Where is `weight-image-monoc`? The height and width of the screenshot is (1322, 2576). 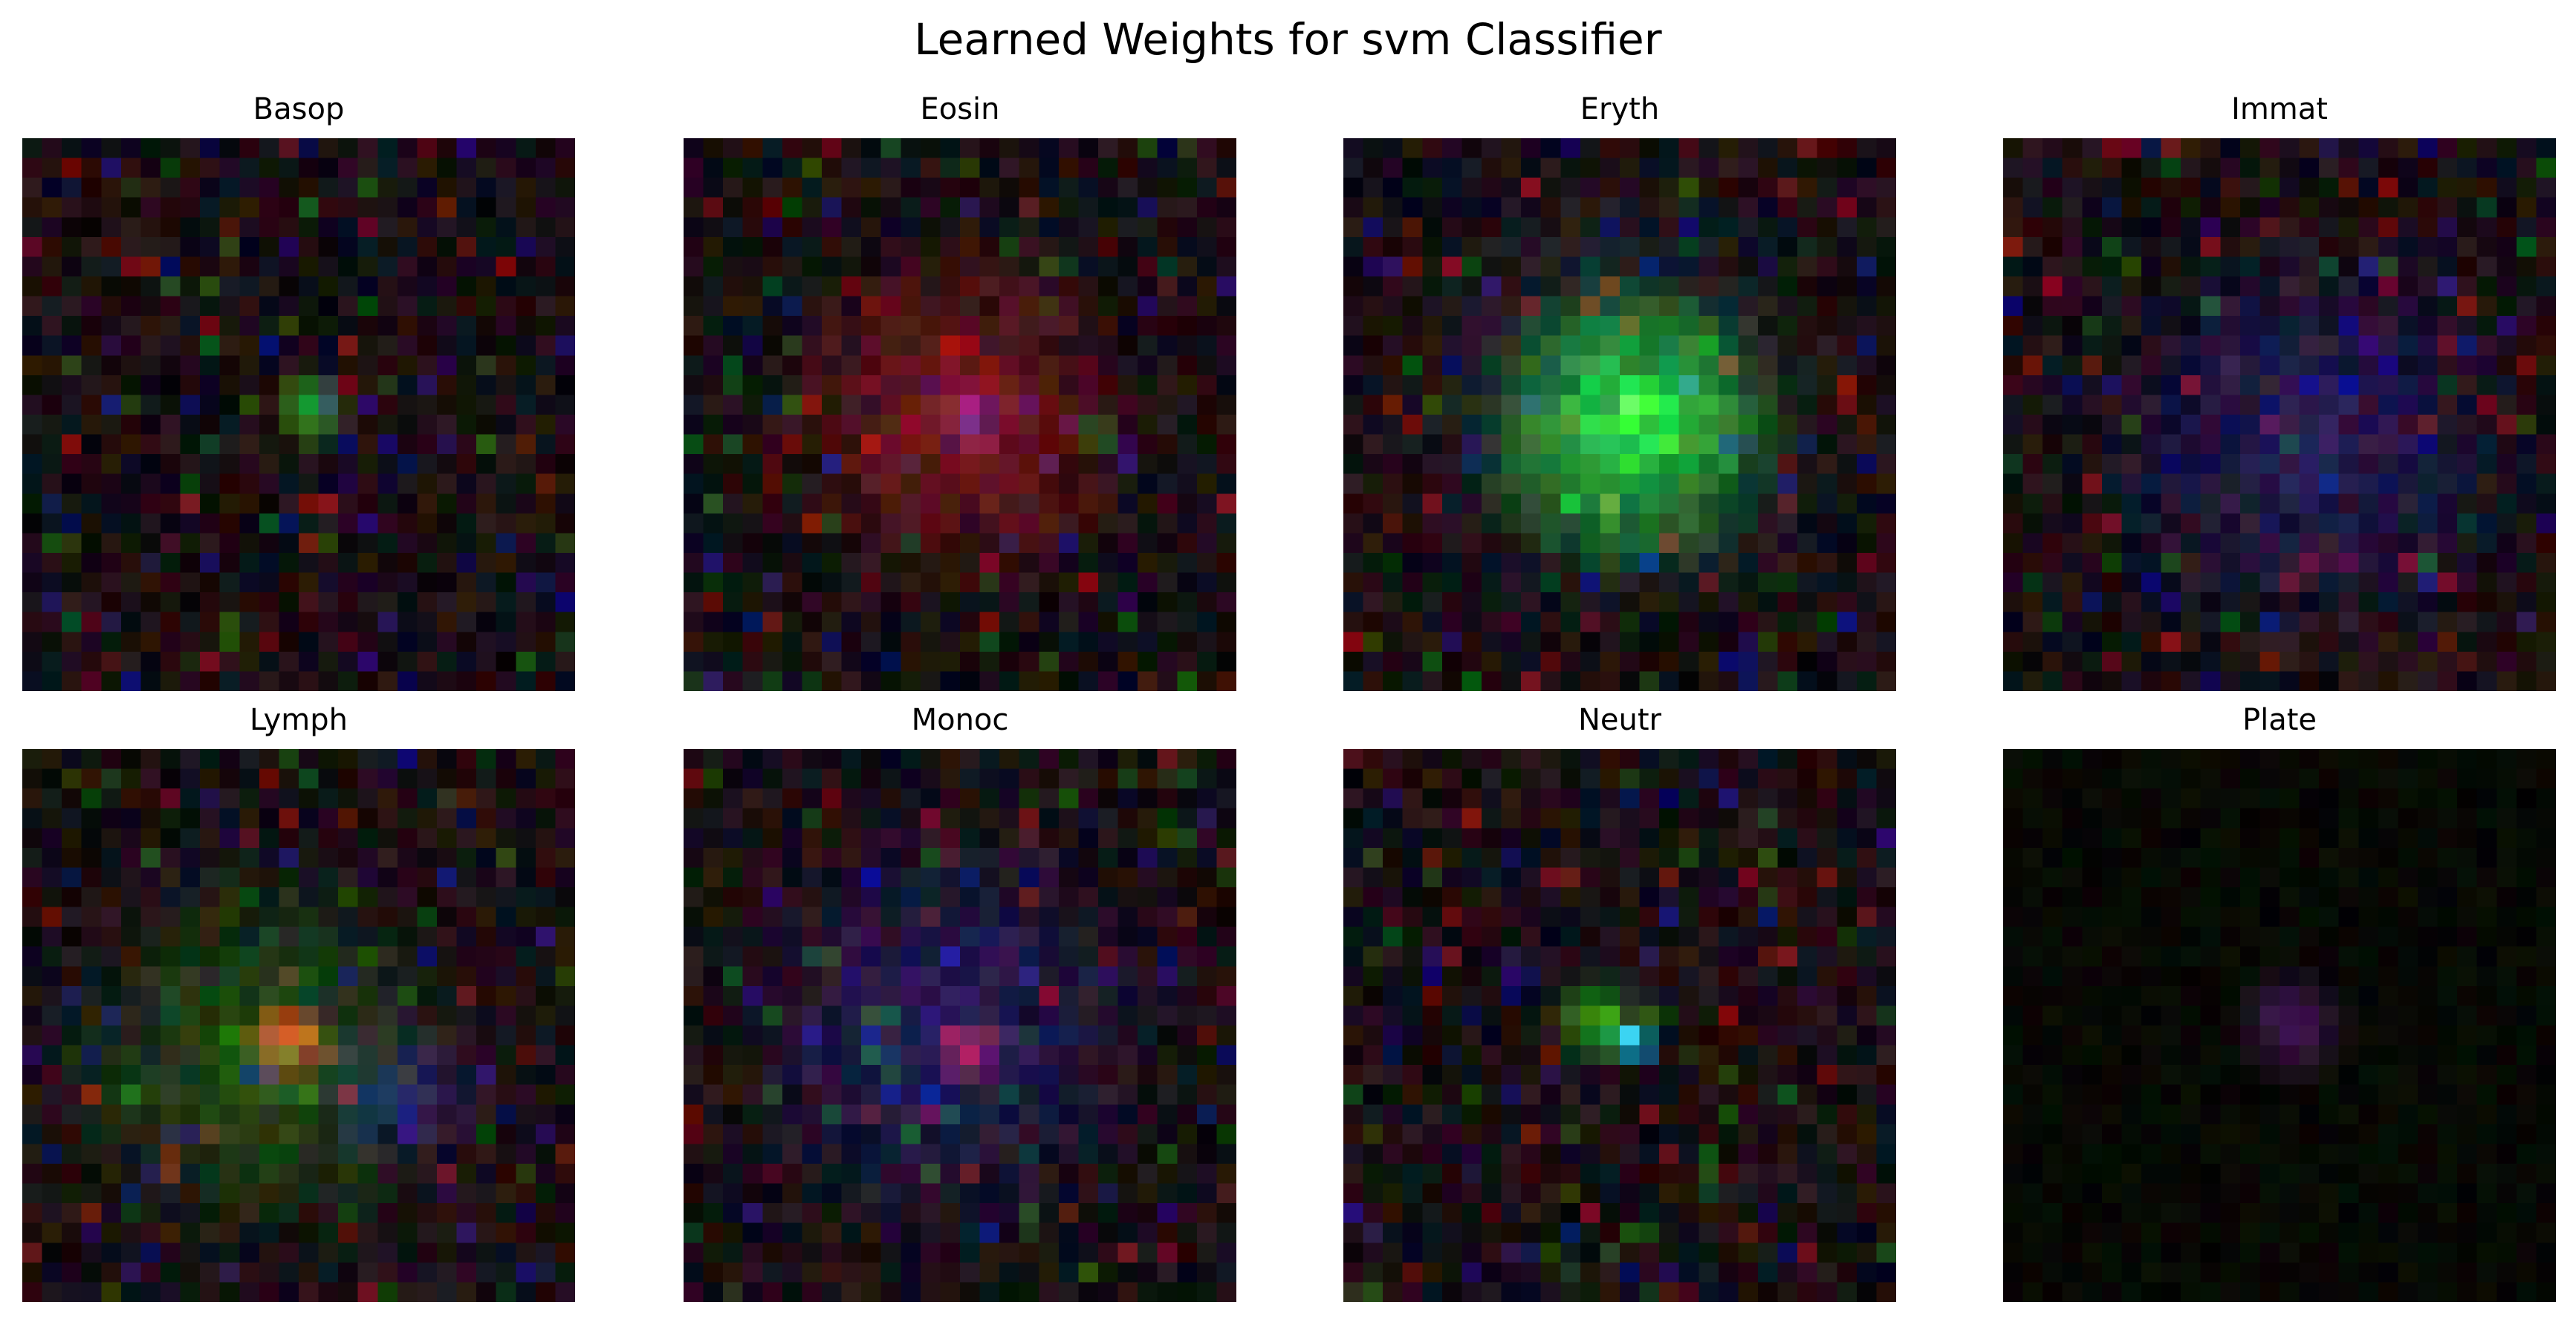 weight-image-monoc is located at coordinates (960, 1025).